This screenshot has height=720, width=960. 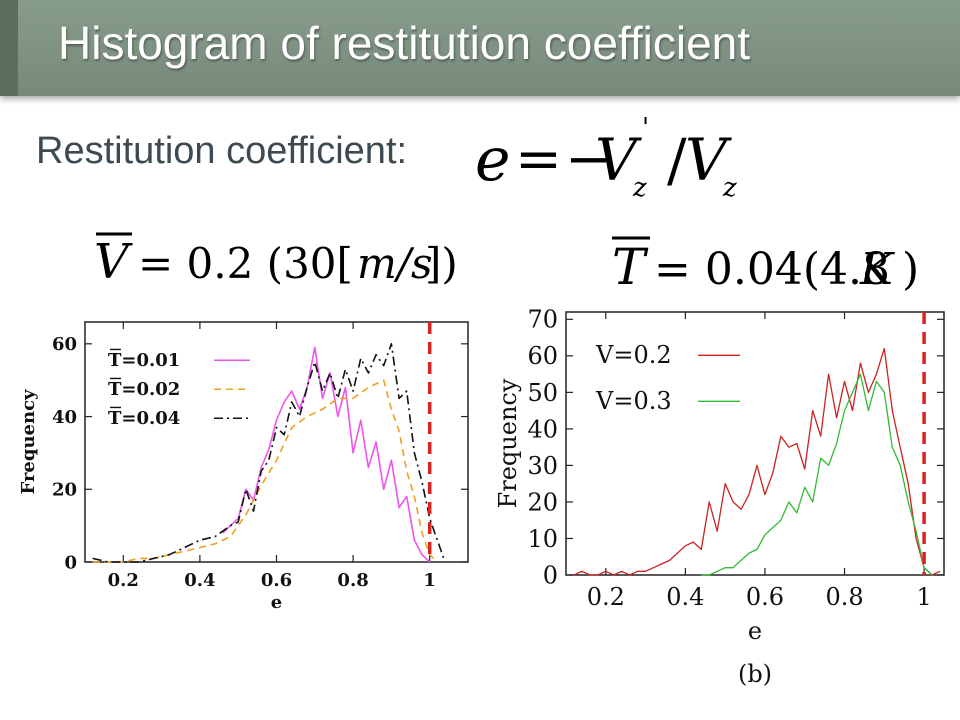 What do you see at coordinates (542, 320) in the screenshot?
I see `y-tick-label: 70` at bounding box center [542, 320].